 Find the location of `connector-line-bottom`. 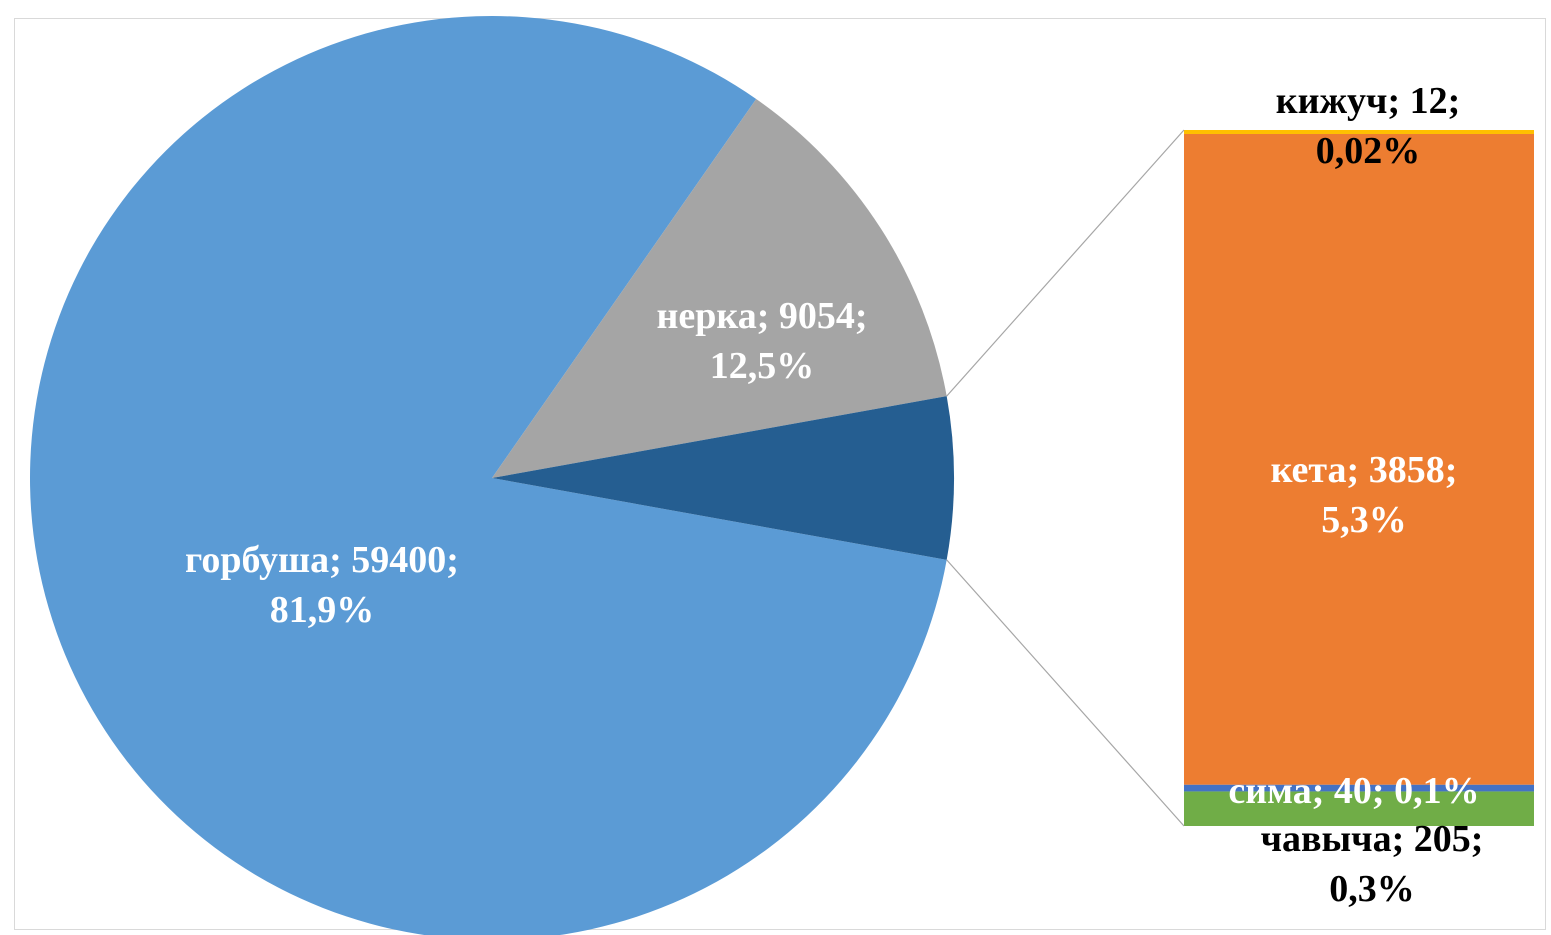

connector-line-bottom is located at coordinates (1065, 693).